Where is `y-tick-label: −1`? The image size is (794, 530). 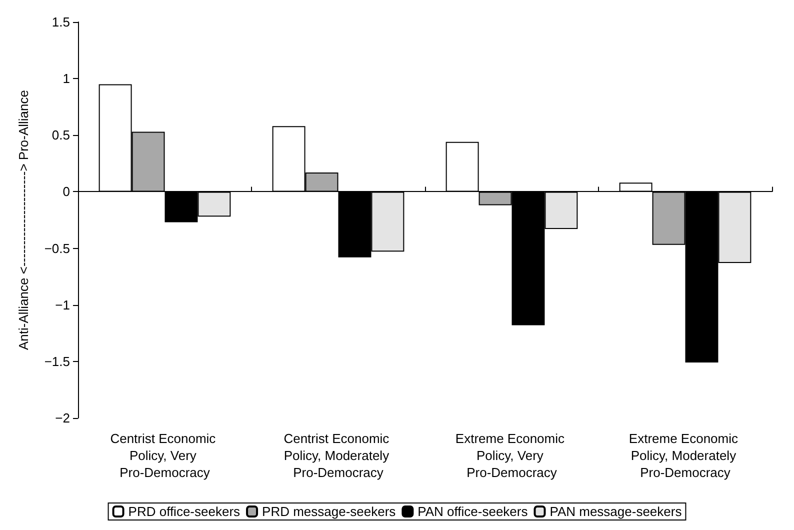
y-tick-label: −1 is located at coordinates (62, 304).